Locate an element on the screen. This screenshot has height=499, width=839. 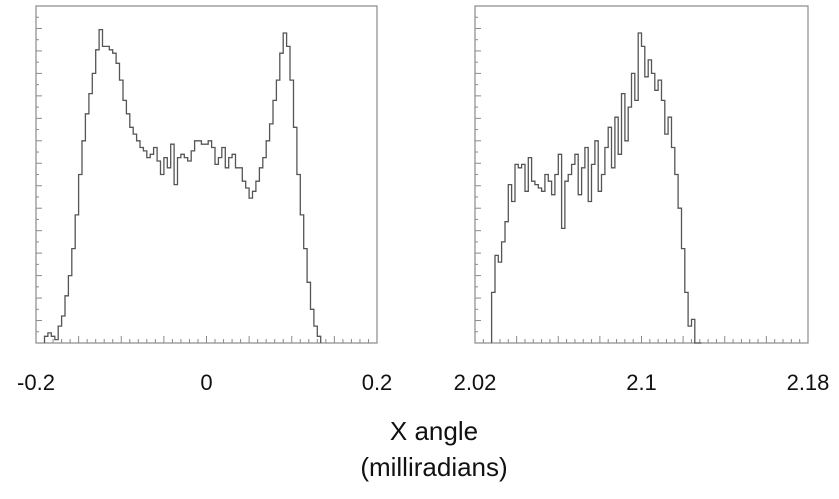
x-tick-label: 2.1 is located at coordinates (641, 382).